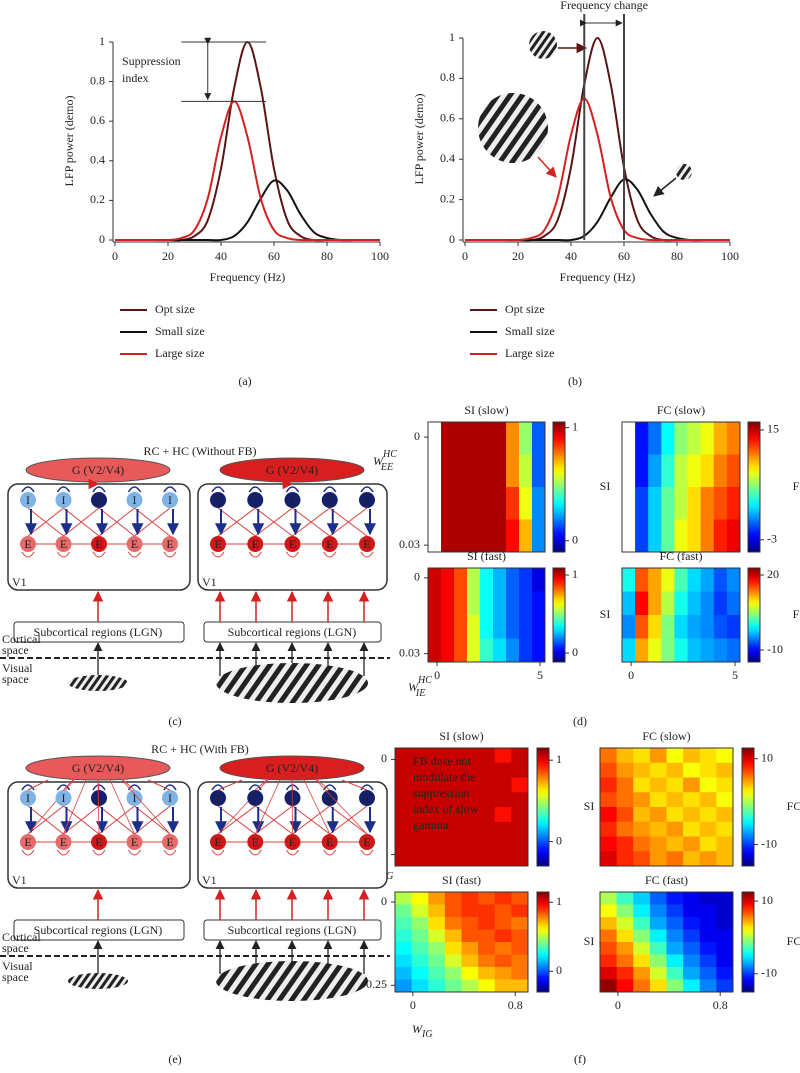 This screenshot has width=800, height=1073. I want to click on small-grating, so click(543, 45).